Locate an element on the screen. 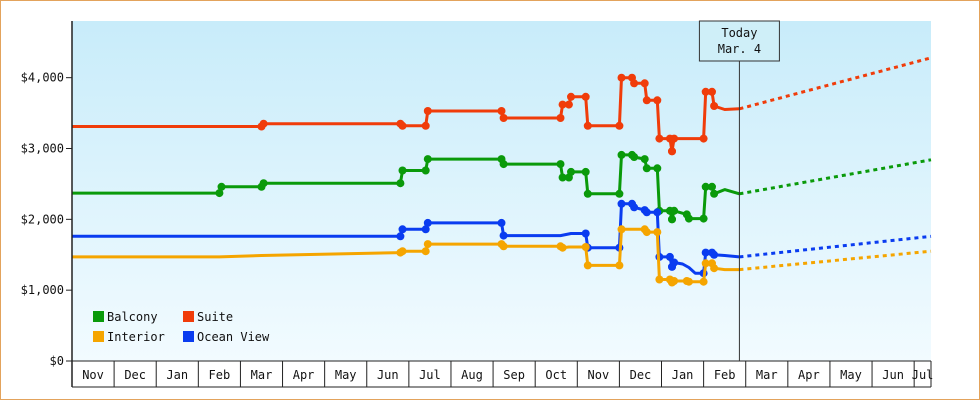  month-label: Feb is located at coordinates (725, 375).